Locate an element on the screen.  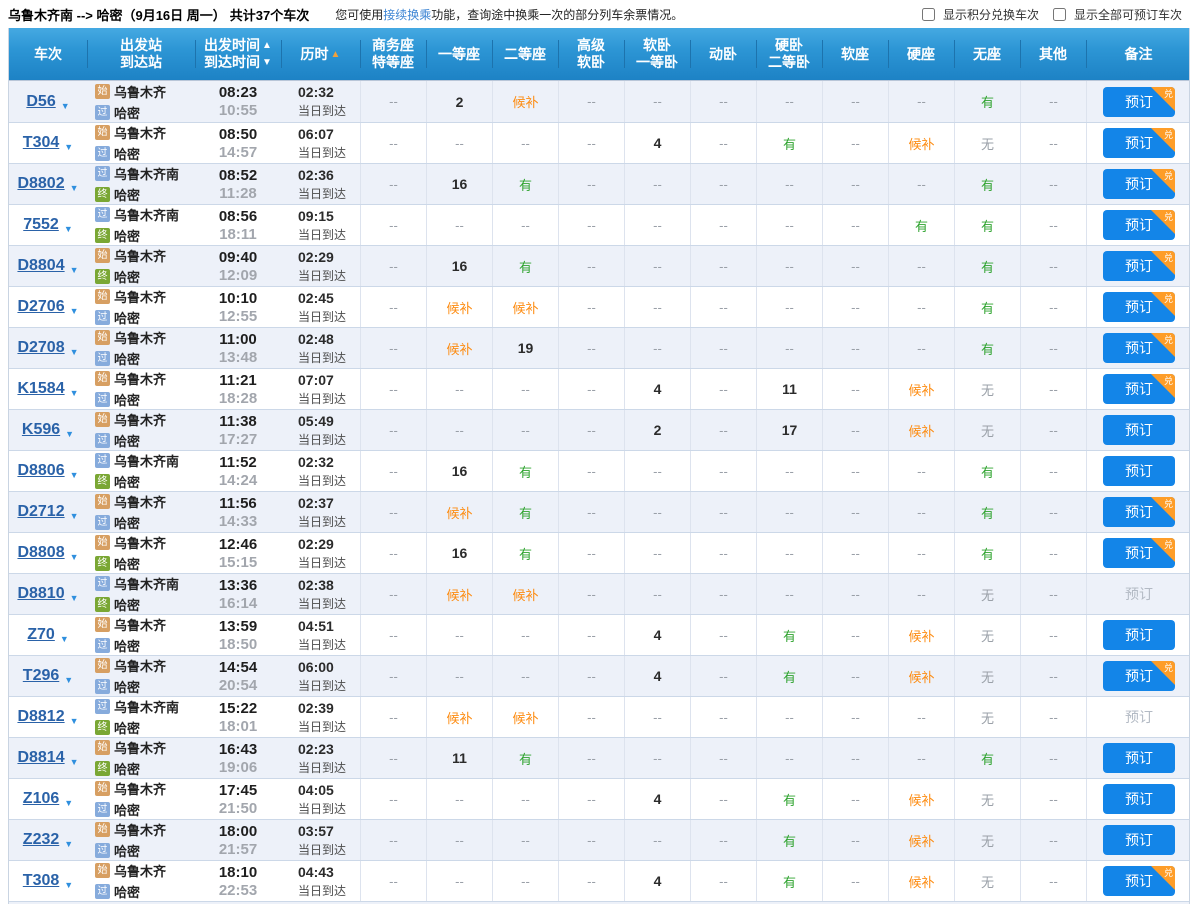
column-header-duration: 历时 ▲ is located at coordinates (320, 54).